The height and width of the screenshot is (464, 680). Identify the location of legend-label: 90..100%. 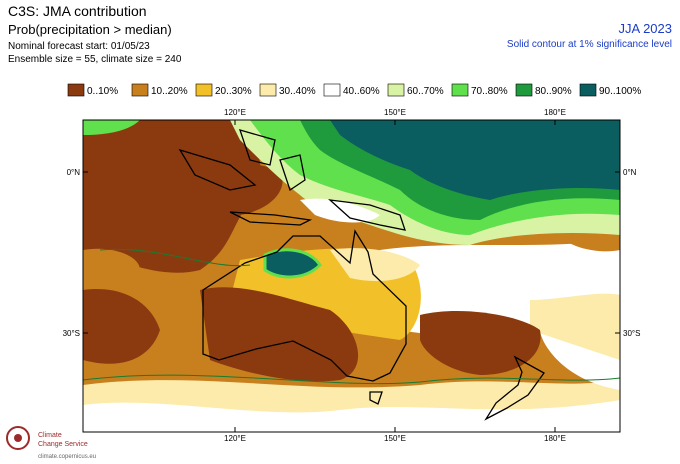
(620, 91).